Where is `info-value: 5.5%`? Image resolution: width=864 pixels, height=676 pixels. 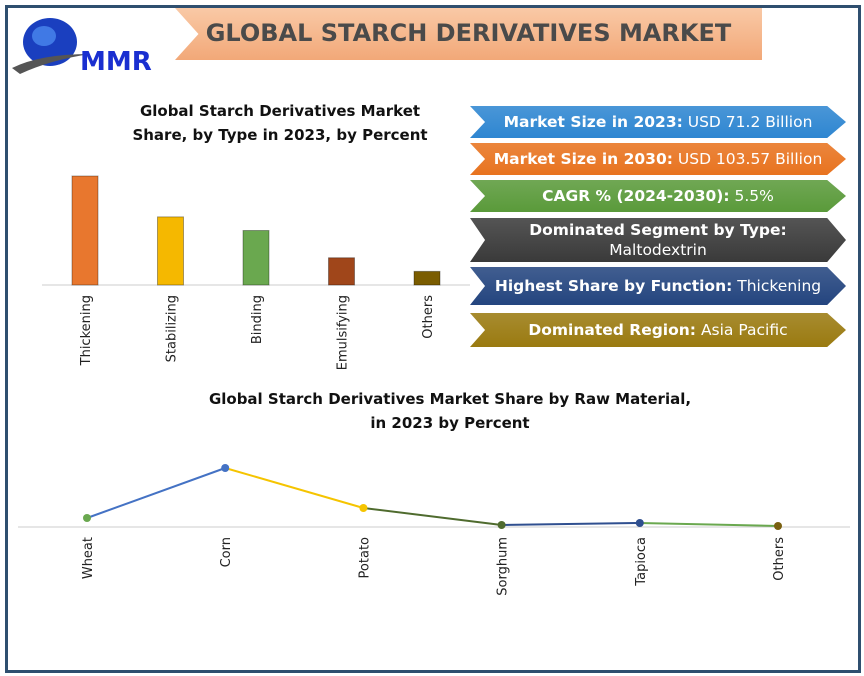 info-value: 5.5% is located at coordinates (754, 196).